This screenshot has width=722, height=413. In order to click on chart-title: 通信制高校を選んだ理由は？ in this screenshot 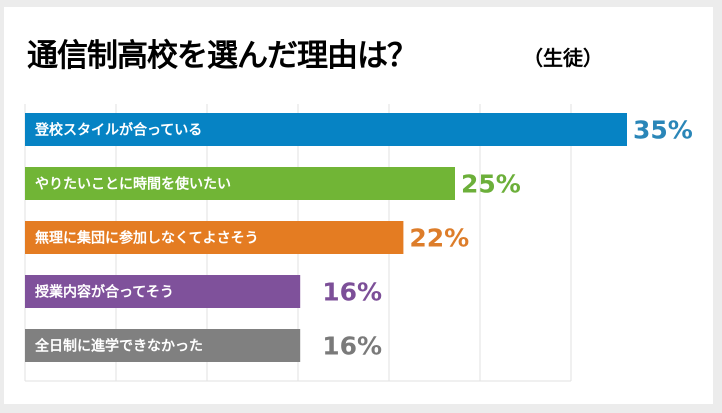, I will do `click(222, 56)`.